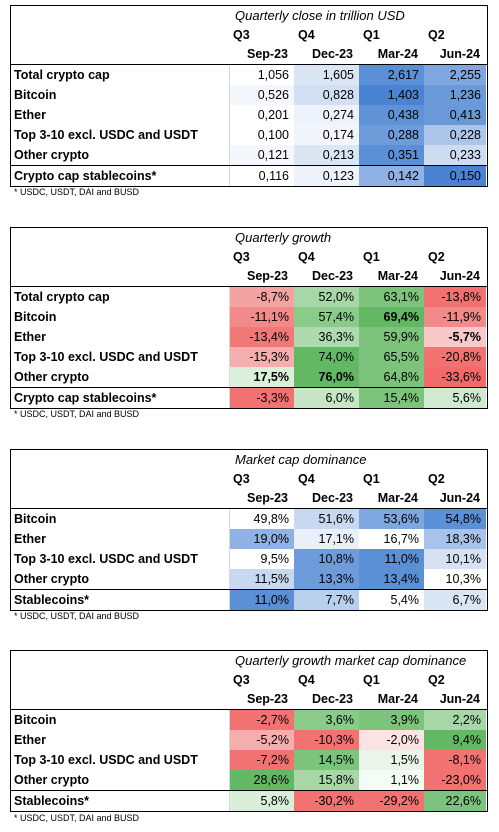 This screenshot has width=499, height=832. What do you see at coordinates (455, 780) in the screenshot?
I see `value-cell: -23,0%` at bounding box center [455, 780].